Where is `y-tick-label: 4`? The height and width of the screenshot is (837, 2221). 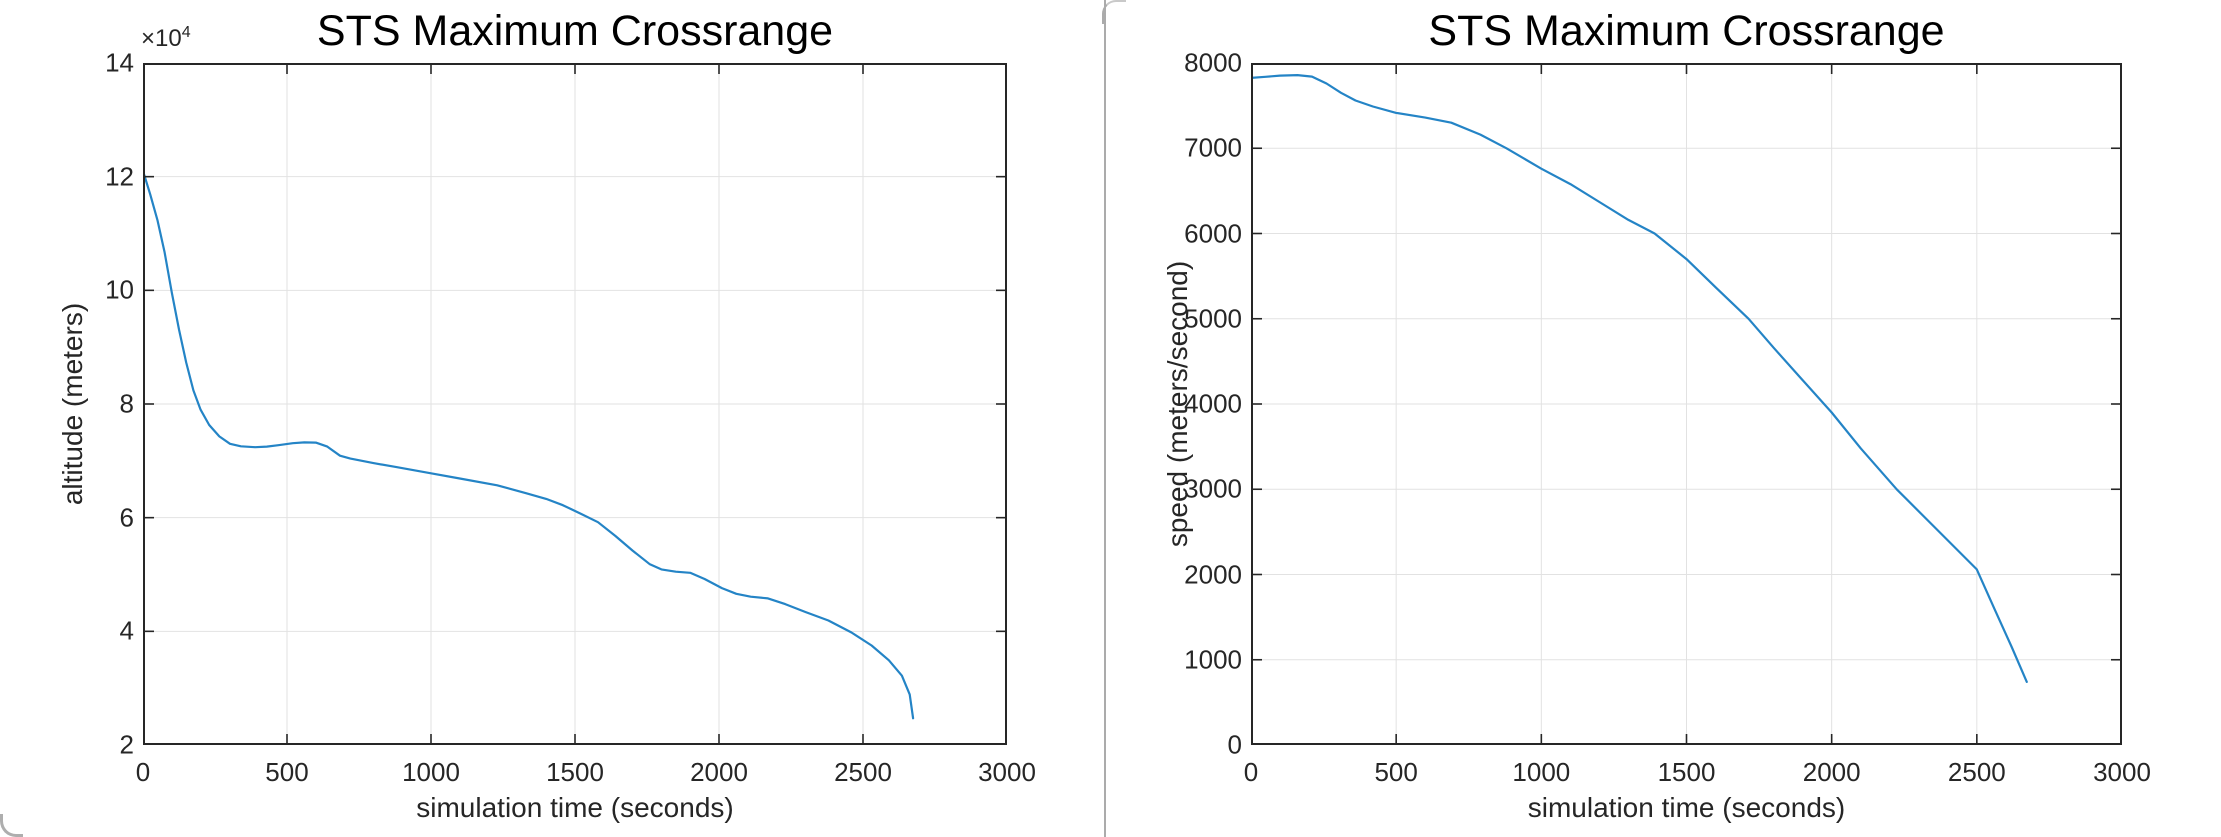
y-tick-label: 4 is located at coordinates (126, 630).